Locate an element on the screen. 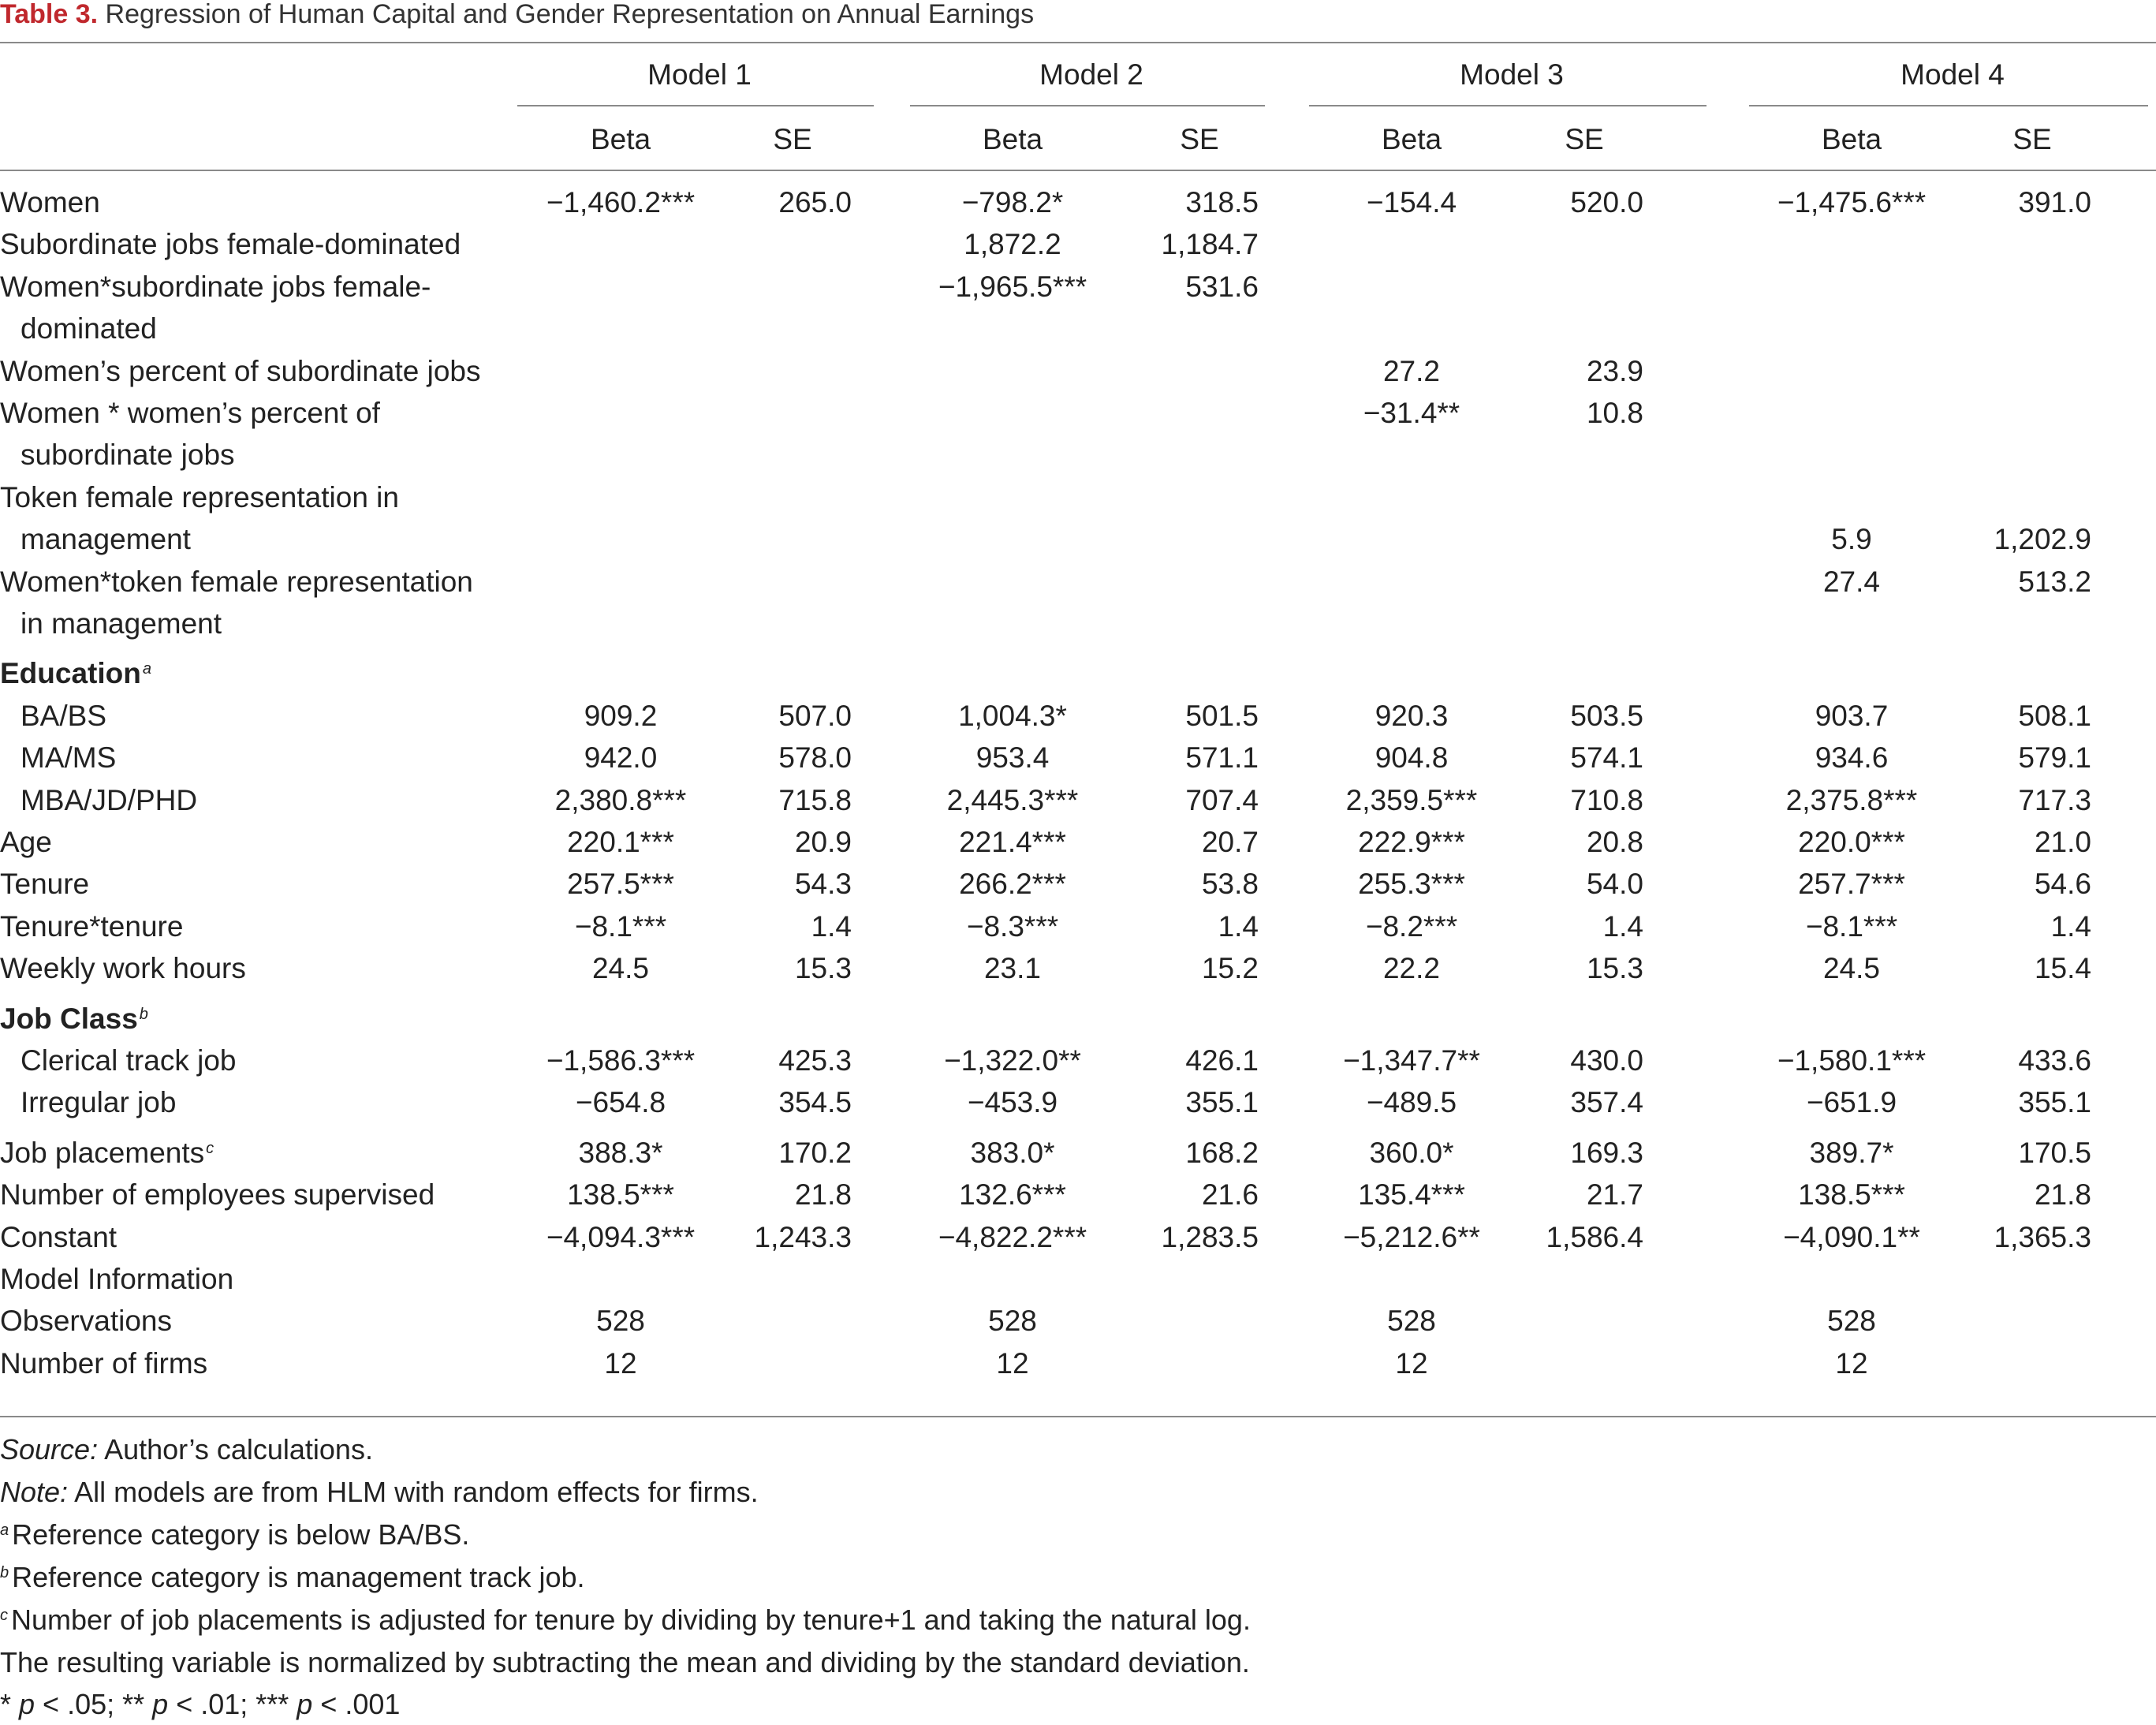 The image size is (2156, 1725). beta-cell: 255.3*** is located at coordinates (1411, 884).